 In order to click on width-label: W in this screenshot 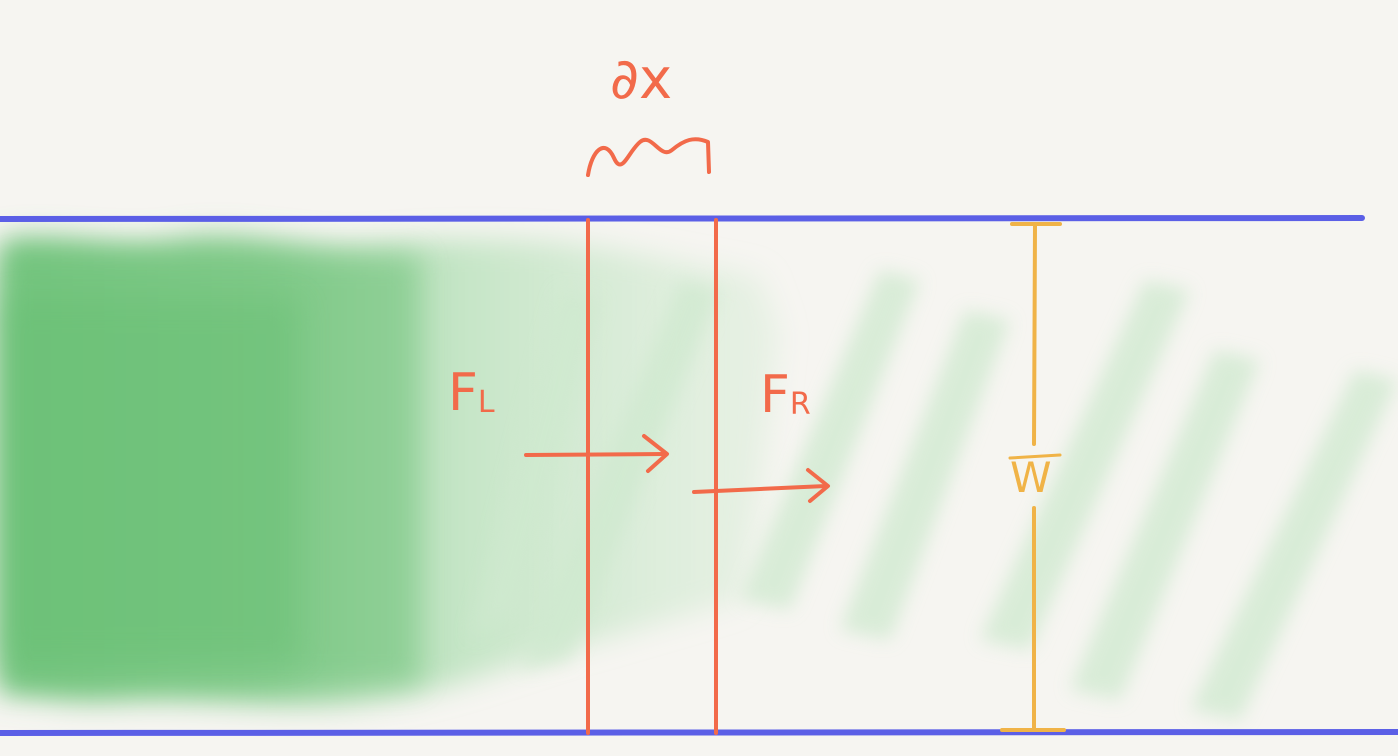, I will do `click(1031, 477)`.